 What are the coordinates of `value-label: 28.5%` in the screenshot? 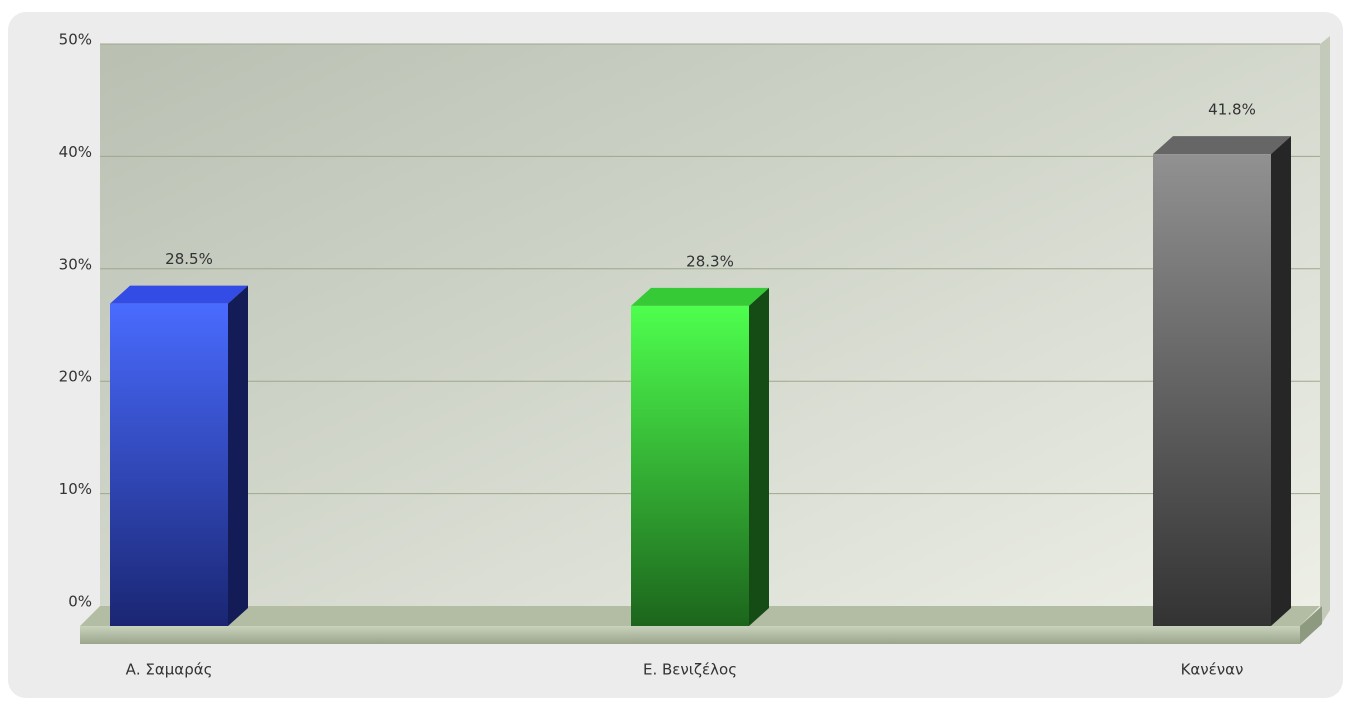 It's located at (189, 259).